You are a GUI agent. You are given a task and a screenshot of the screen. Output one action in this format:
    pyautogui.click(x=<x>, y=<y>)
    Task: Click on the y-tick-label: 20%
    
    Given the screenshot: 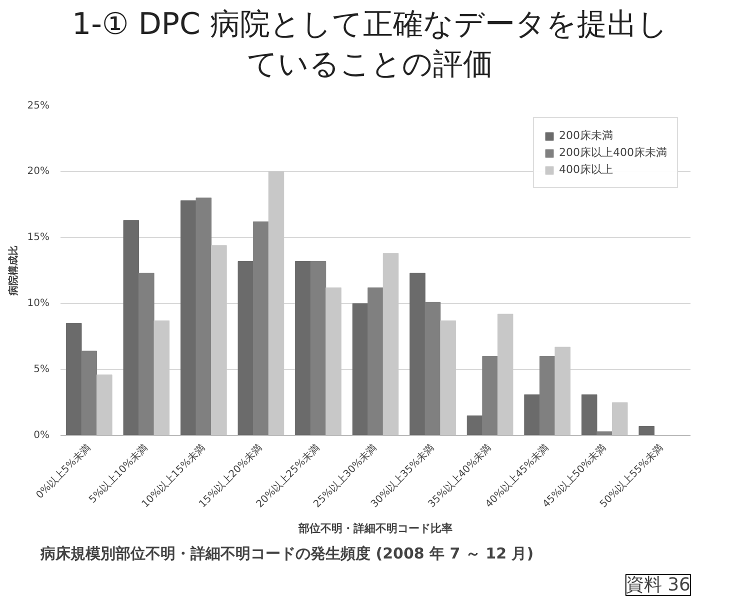 What is the action you would take?
    pyautogui.click(x=38, y=171)
    